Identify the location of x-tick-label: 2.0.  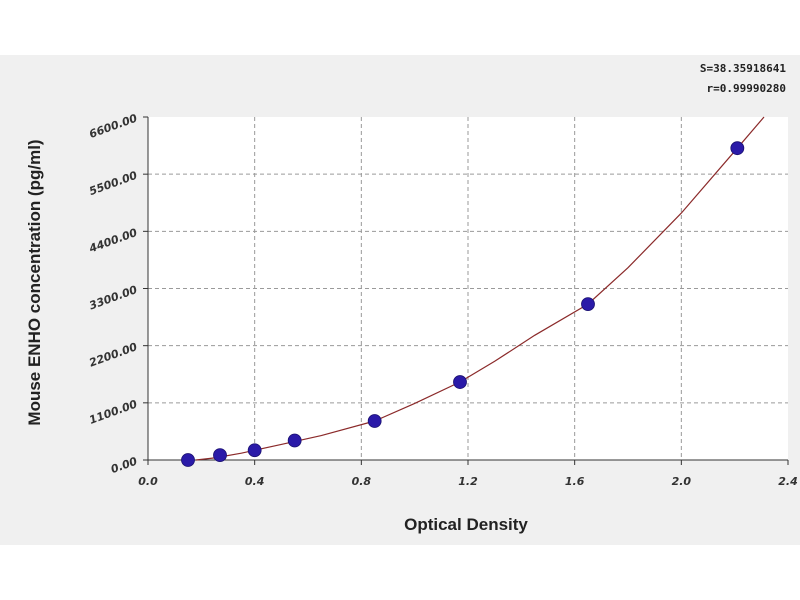
(682, 481).